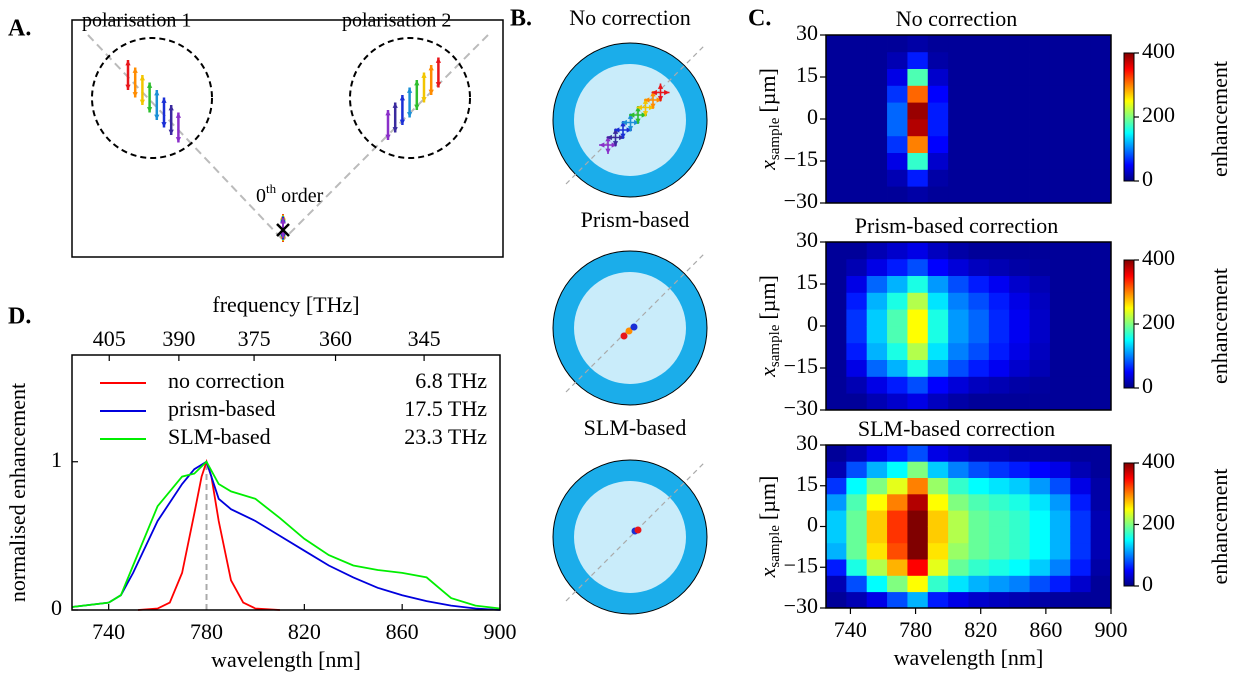 Image resolution: width=1241 pixels, height=686 pixels. I want to click on y-tick-label: 0, so click(812, 116).